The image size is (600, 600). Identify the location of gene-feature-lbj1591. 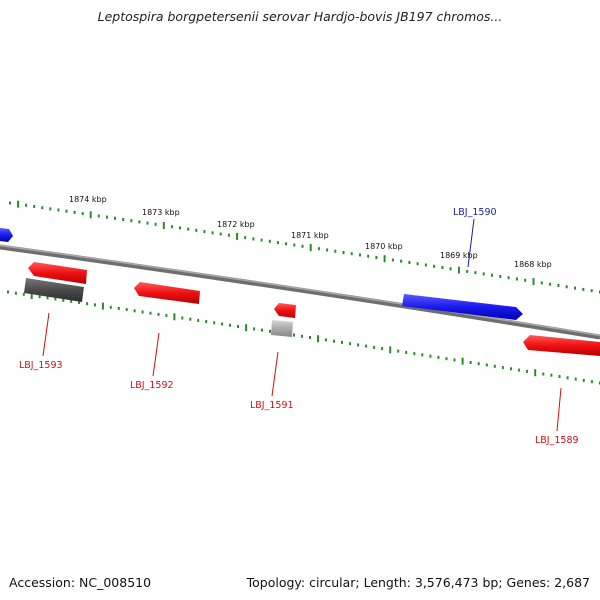
(285, 310).